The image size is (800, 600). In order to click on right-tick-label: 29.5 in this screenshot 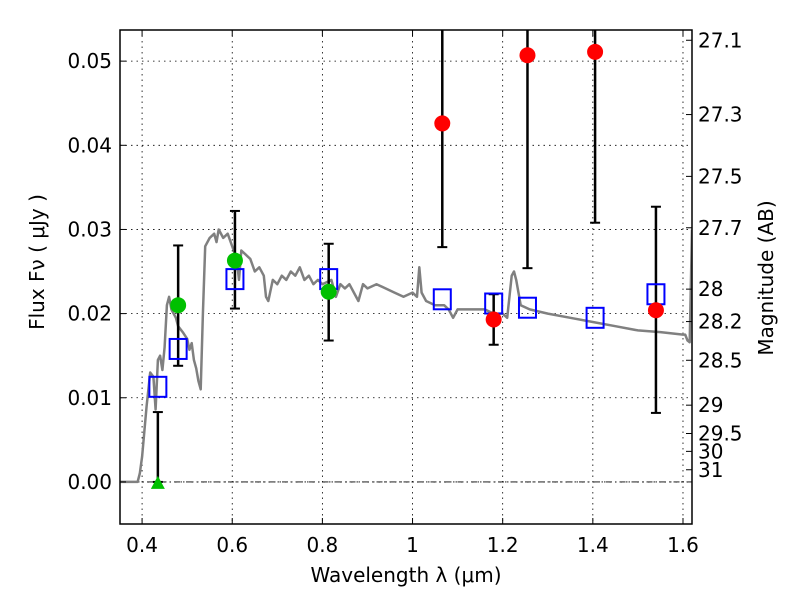, I will do `click(720, 433)`.